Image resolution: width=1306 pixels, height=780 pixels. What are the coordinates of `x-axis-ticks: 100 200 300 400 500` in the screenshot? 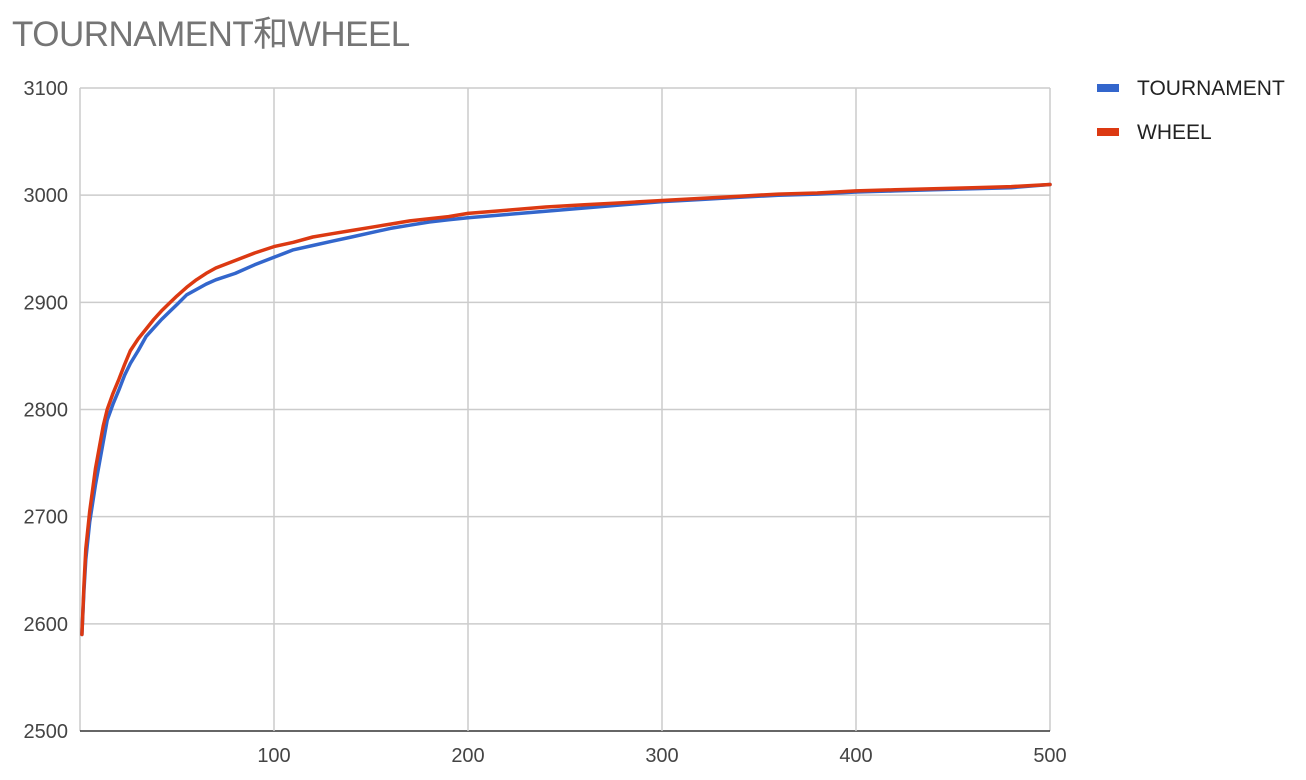 It's located at (661, 756).